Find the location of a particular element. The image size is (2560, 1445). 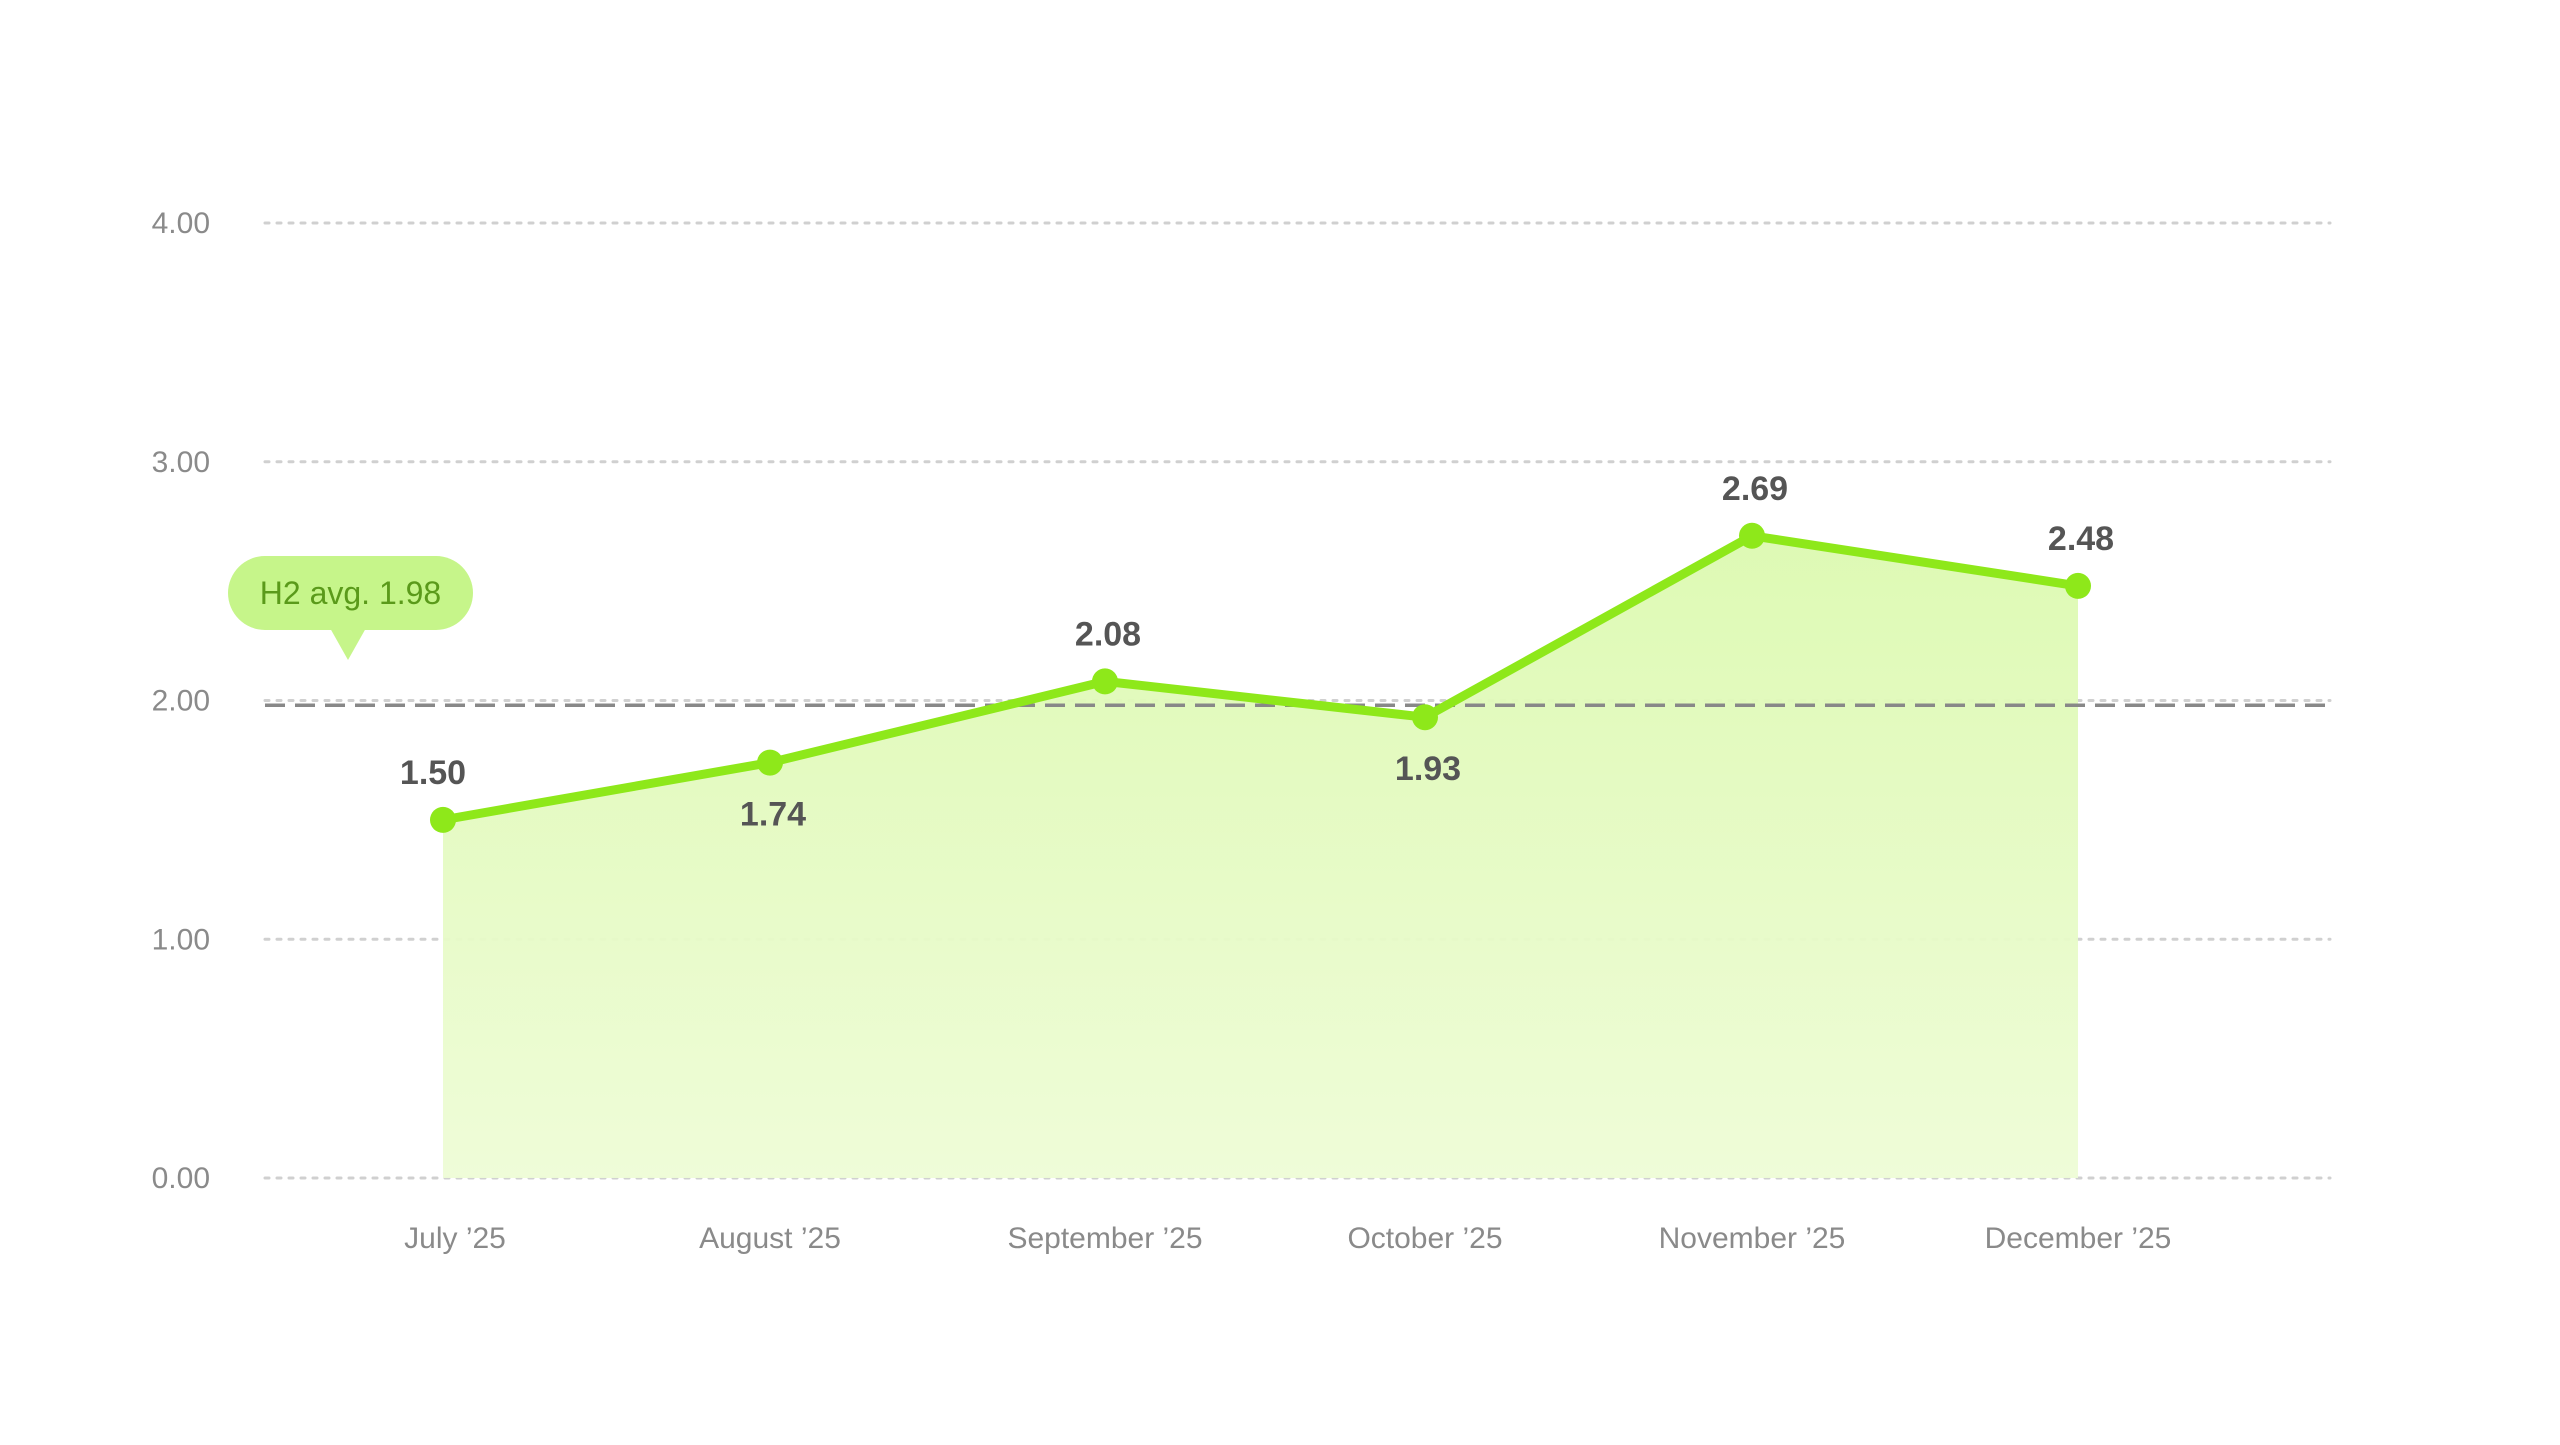

y-tick-label: 0.00 is located at coordinates (181, 1178).